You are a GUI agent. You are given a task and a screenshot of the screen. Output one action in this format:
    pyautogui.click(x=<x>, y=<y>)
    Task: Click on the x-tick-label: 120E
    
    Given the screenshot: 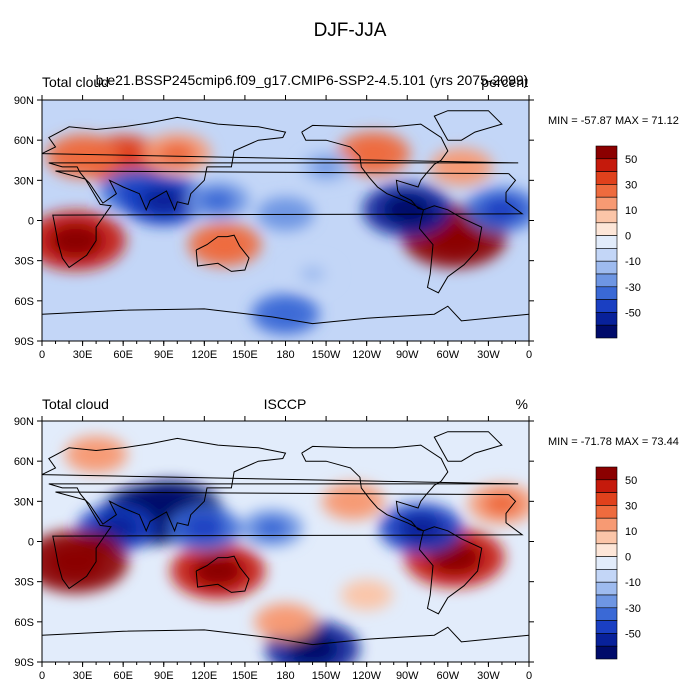 What is the action you would take?
    pyautogui.click(x=204, y=355)
    